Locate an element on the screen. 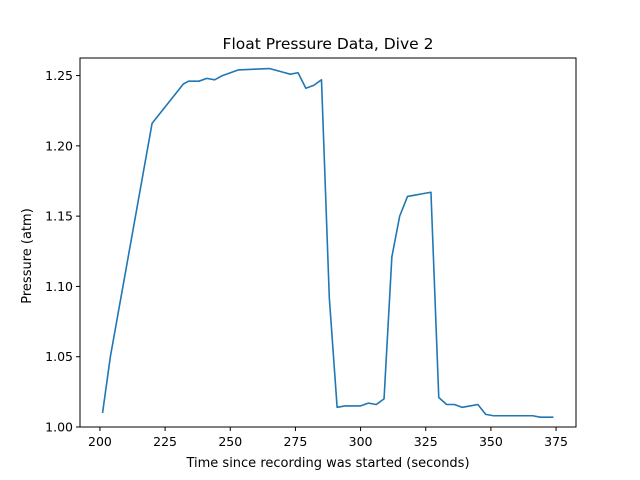 The image size is (640, 480). y-tick-label: 1.20 is located at coordinates (59, 145).